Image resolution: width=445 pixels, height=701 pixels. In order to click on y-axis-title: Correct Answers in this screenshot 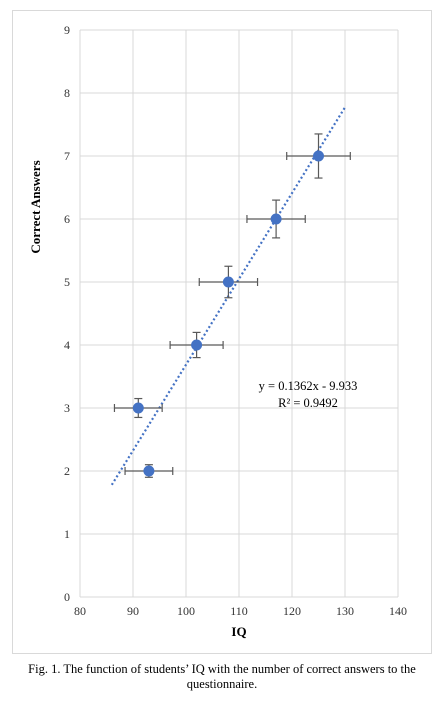, I will do `click(35, 206)`.